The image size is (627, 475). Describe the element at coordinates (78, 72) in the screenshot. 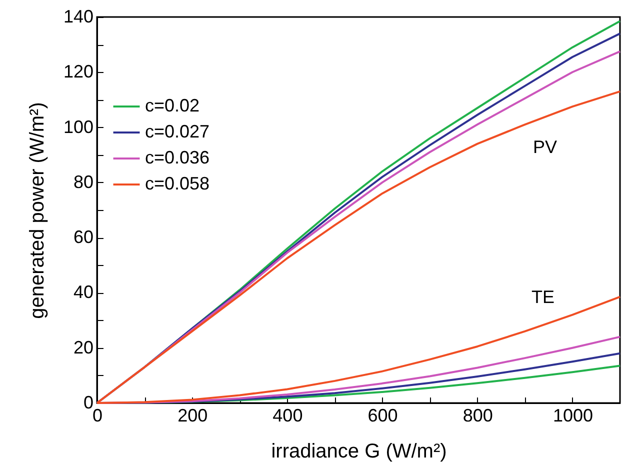

I see `y-tick-label: 120` at that location.